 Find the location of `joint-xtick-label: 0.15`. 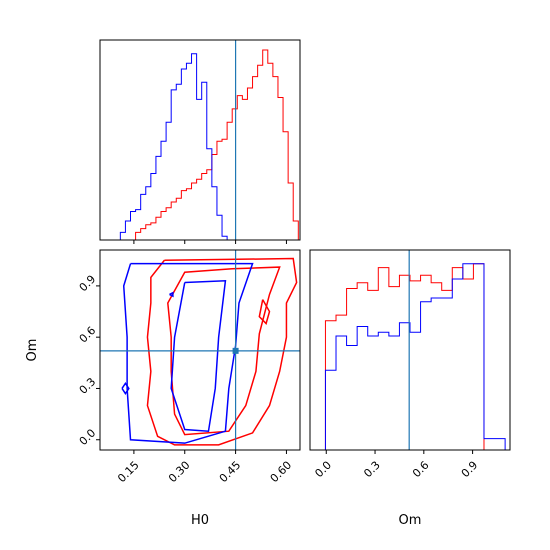

joint-xtick-label: 0.15 is located at coordinates (128, 472).